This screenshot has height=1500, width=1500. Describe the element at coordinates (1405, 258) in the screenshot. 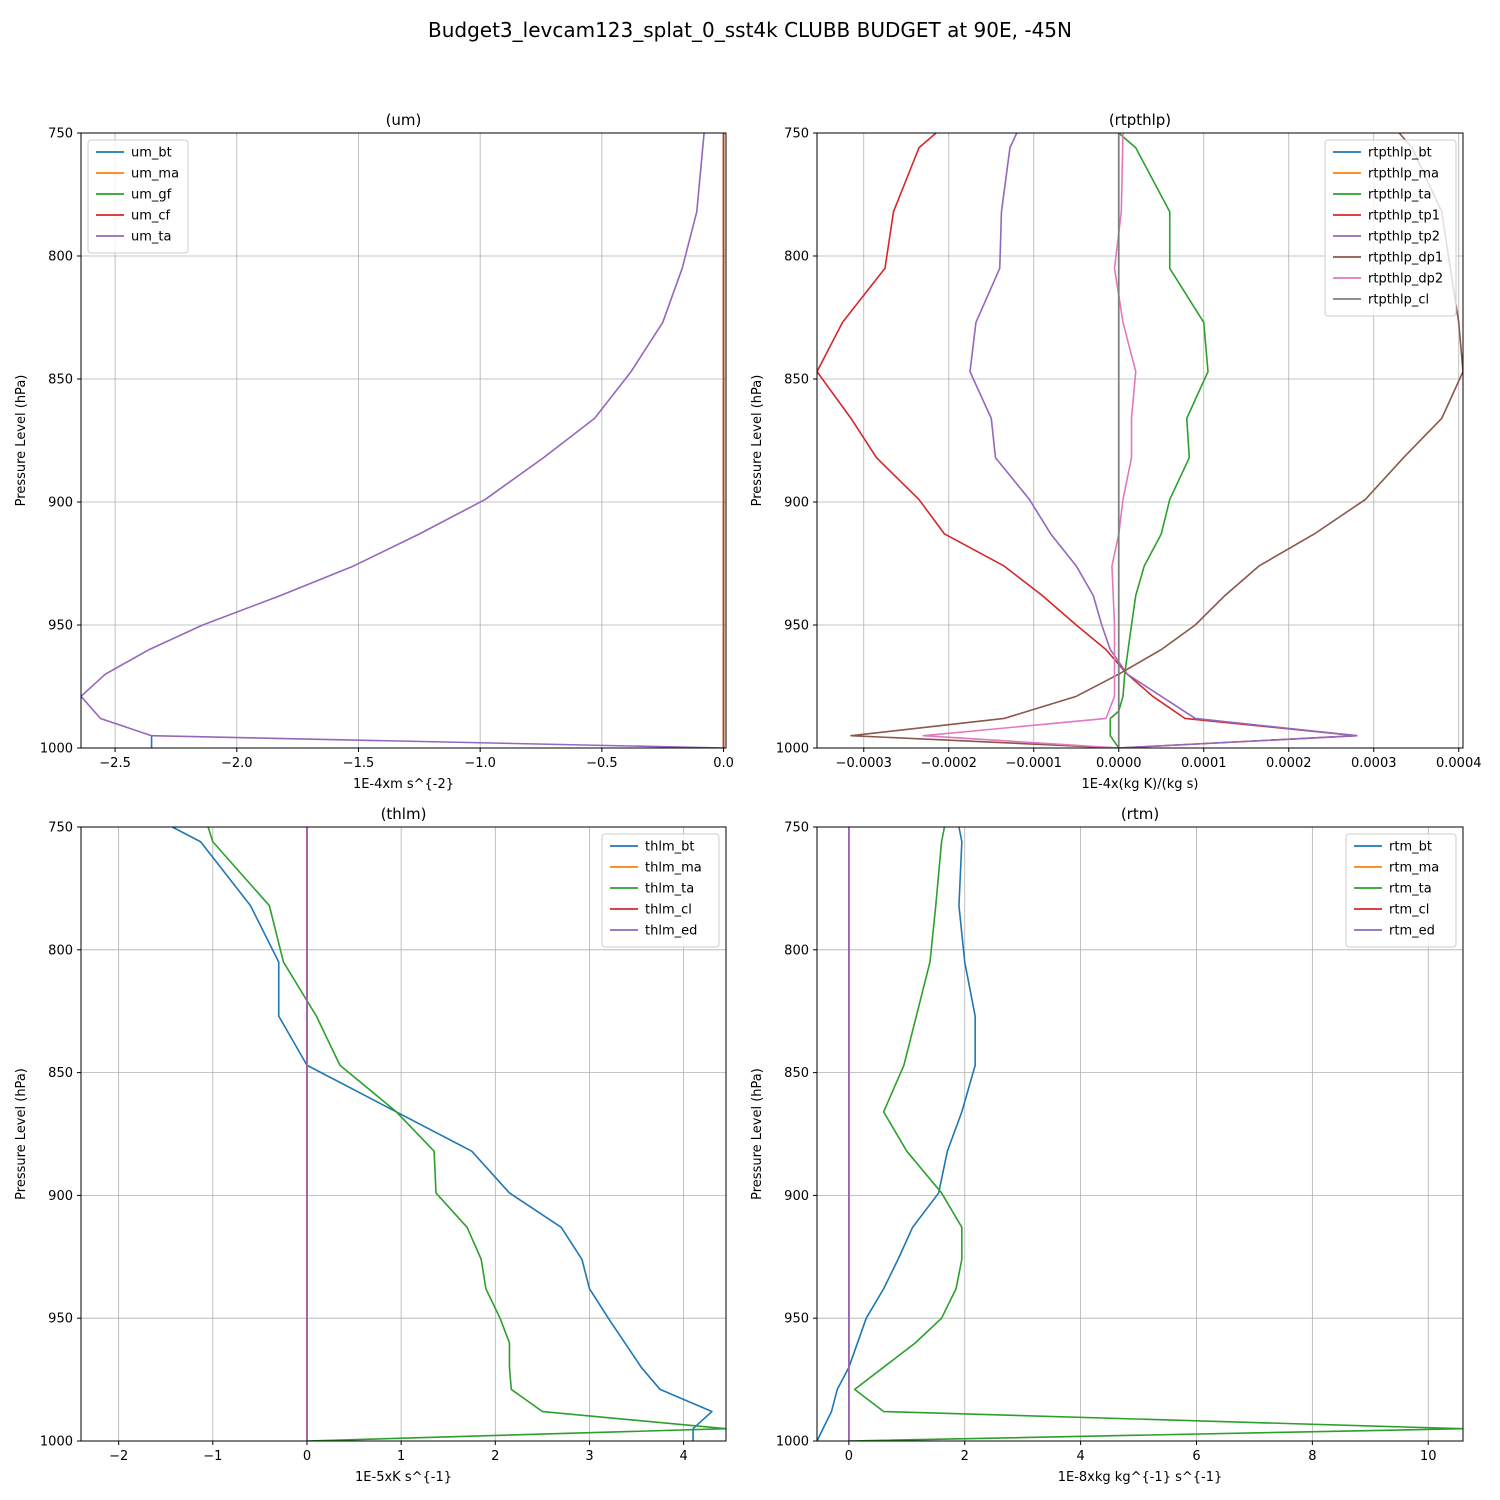

I see `legend-label: rtpthlp_dp1` at that location.